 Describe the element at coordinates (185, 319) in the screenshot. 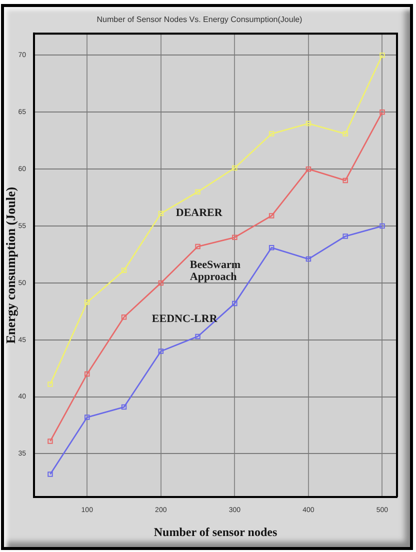

I see `series-label: EEDNC-LRR` at that location.